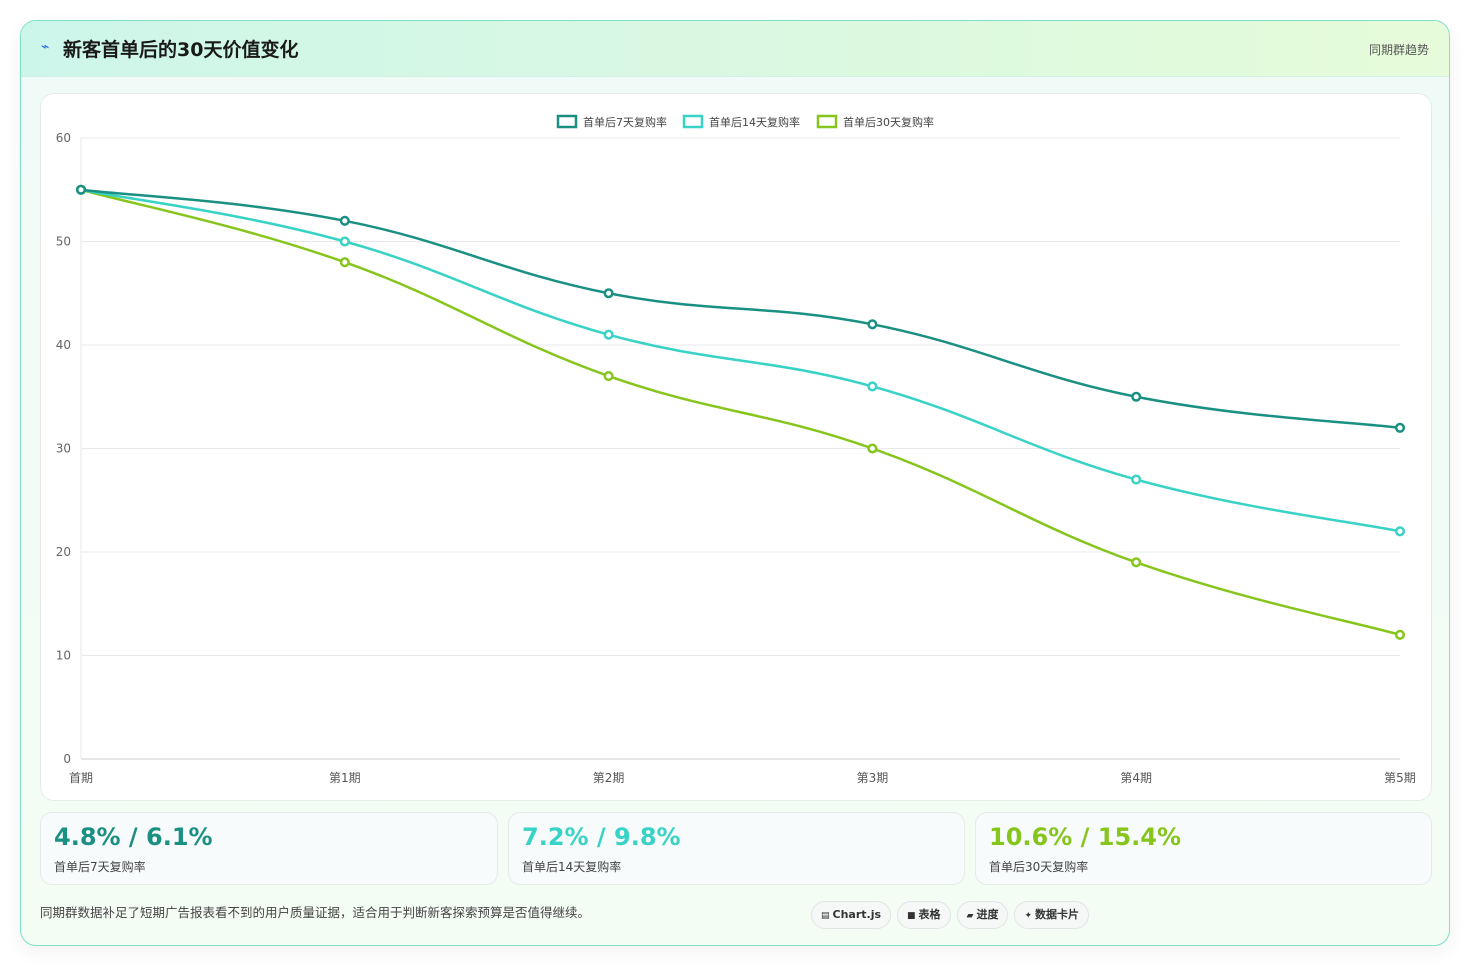 The width and height of the screenshot is (1471, 967). Describe the element at coordinates (601, 837) in the screenshot. I see `stat-value: 7.2% / 9.8%` at that location.